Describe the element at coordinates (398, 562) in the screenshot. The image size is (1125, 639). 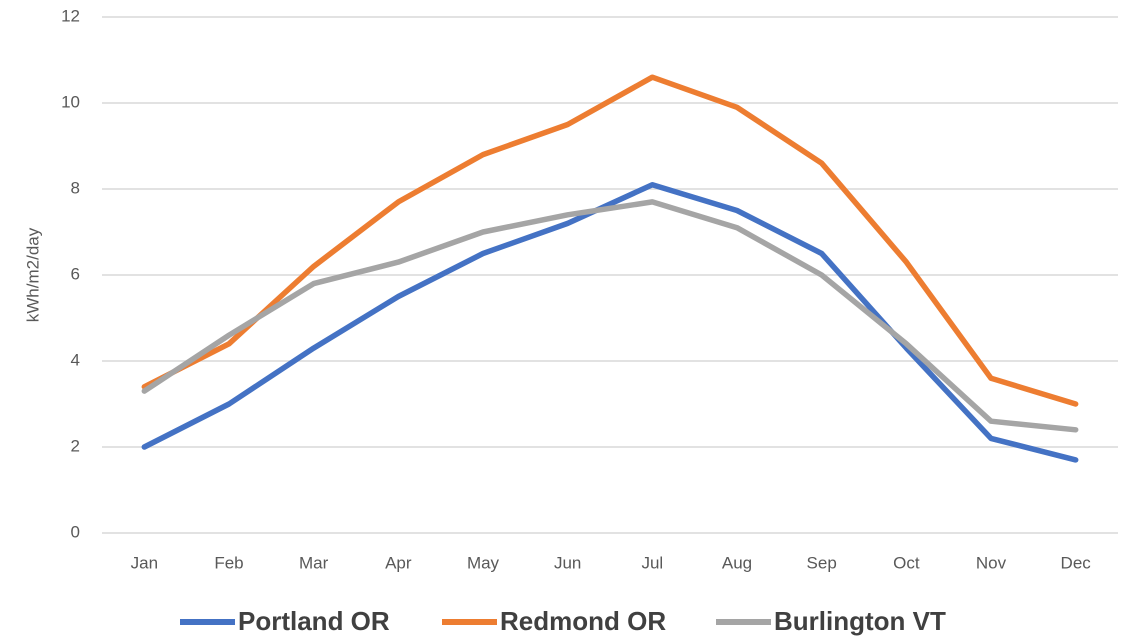
I see `x-tick-label: Apr` at that location.